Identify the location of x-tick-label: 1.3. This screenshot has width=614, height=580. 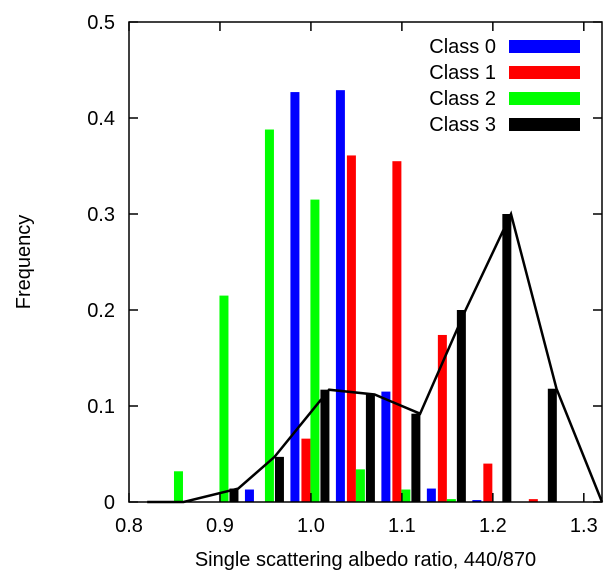
(584, 526).